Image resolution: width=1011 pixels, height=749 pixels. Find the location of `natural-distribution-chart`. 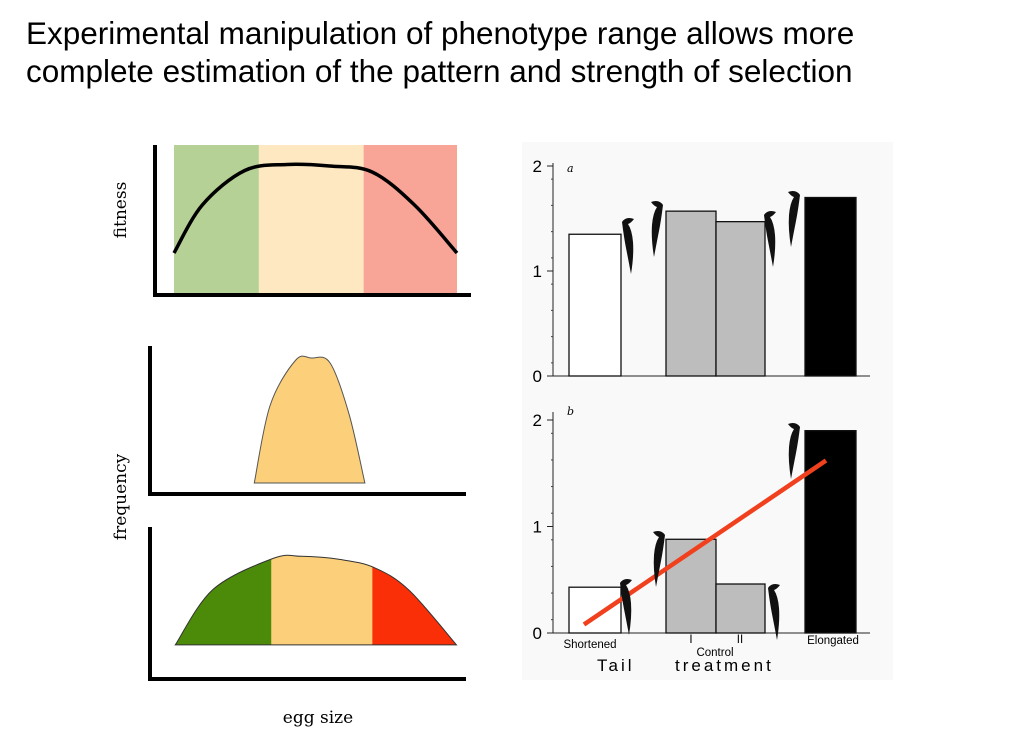

natural-distribution-chart is located at coordinates (307, 421).